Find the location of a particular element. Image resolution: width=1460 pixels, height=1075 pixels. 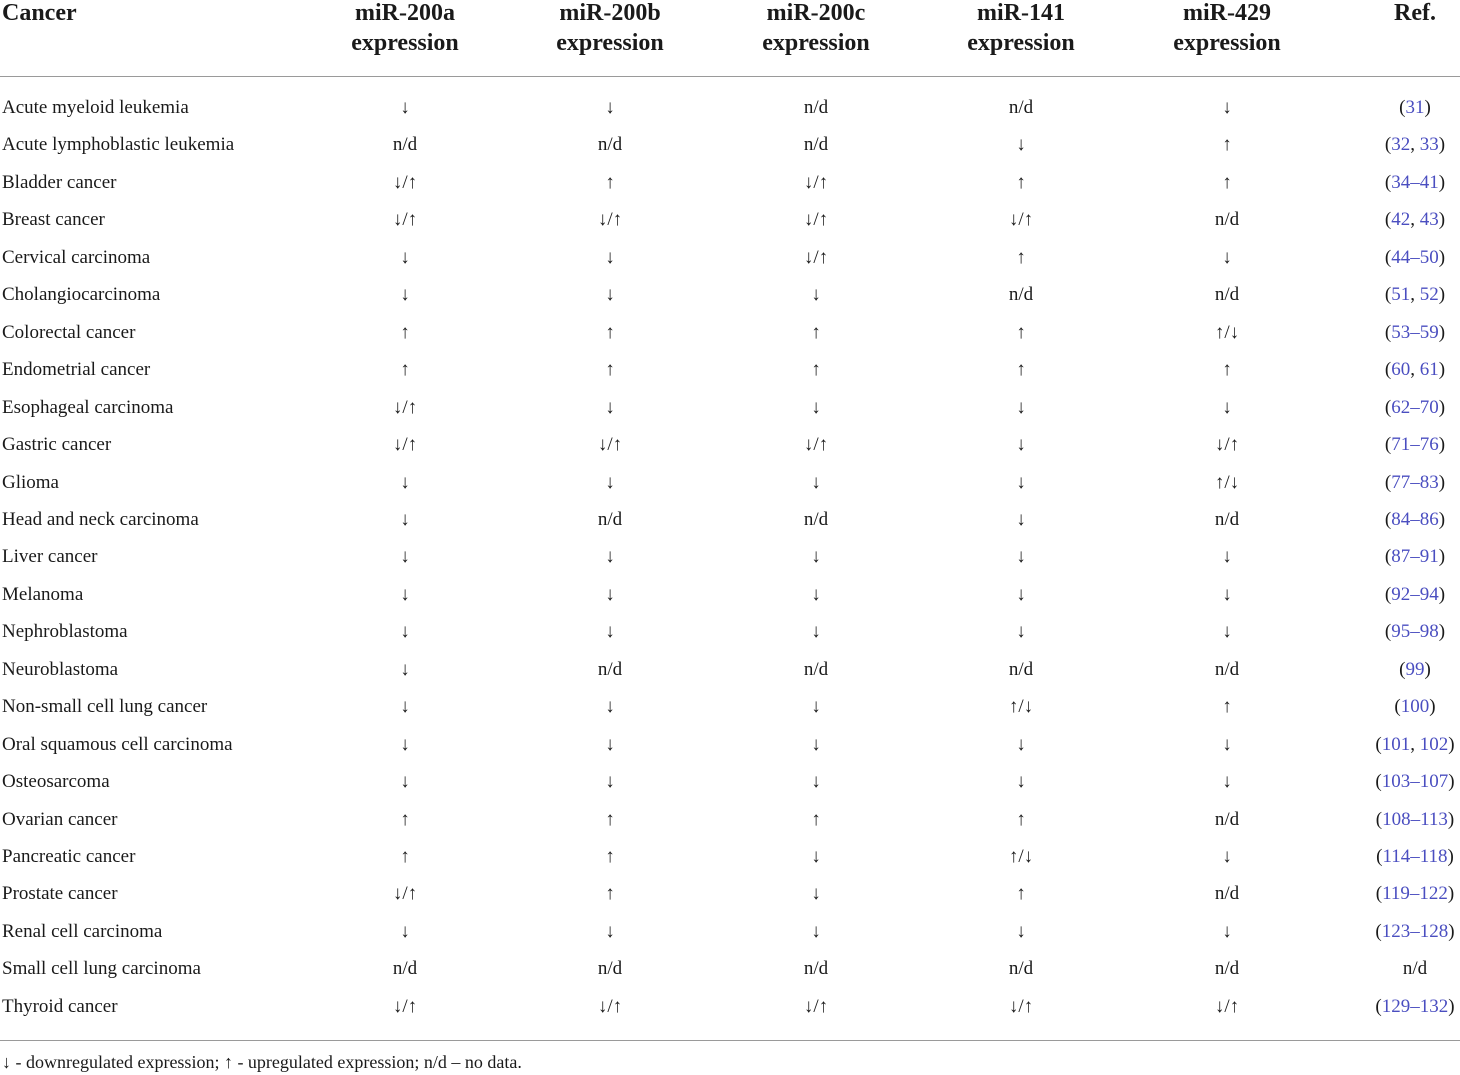

reference-link: 114–118 is located at coordinates (1415, 856).